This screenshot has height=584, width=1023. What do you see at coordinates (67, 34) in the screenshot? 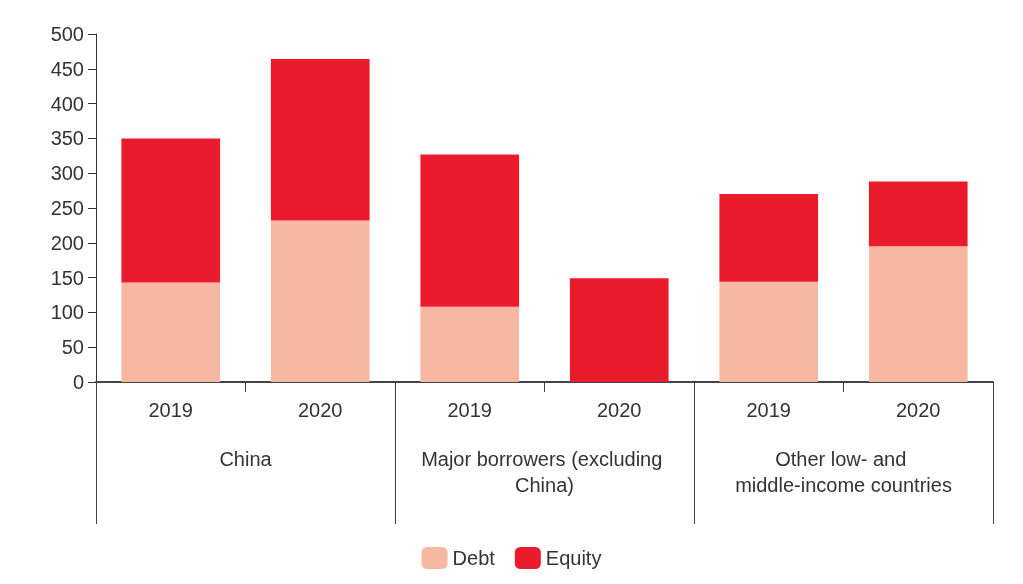
I see `y-tick-label: 500` at bounding box center [67, 34].